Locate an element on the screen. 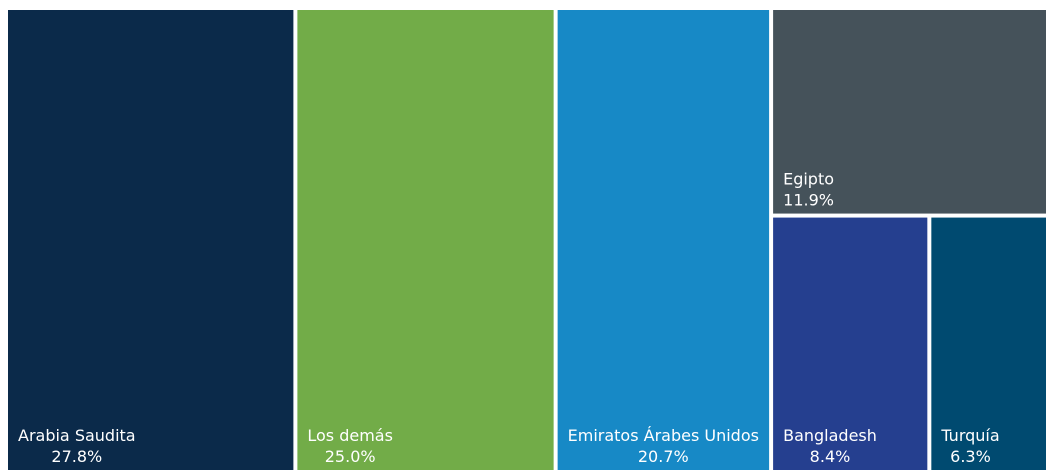 The image size is (1046, 470). category-label: Arabia Saudita is located at coordinates (77, 435).